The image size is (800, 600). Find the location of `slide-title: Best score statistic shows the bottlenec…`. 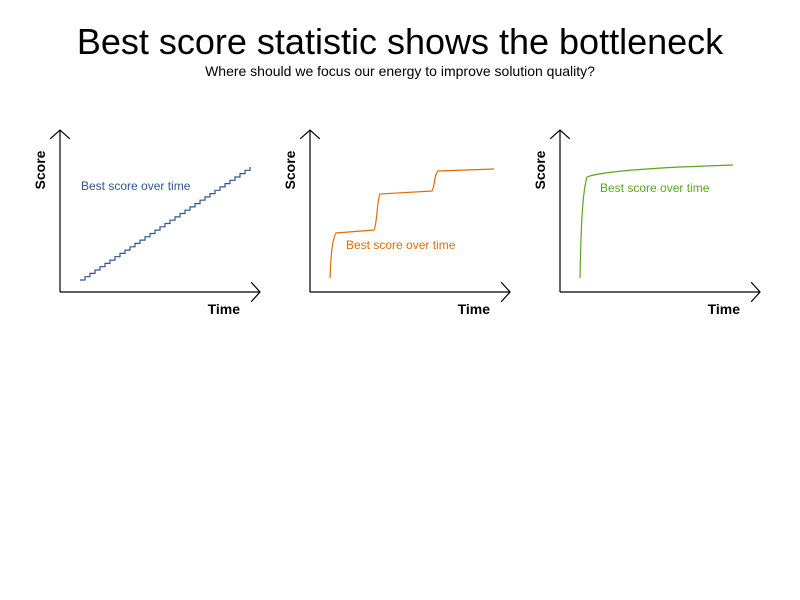

slide-title: Best score statistic shows the bottlenec… is located at coordinates (400, 41).